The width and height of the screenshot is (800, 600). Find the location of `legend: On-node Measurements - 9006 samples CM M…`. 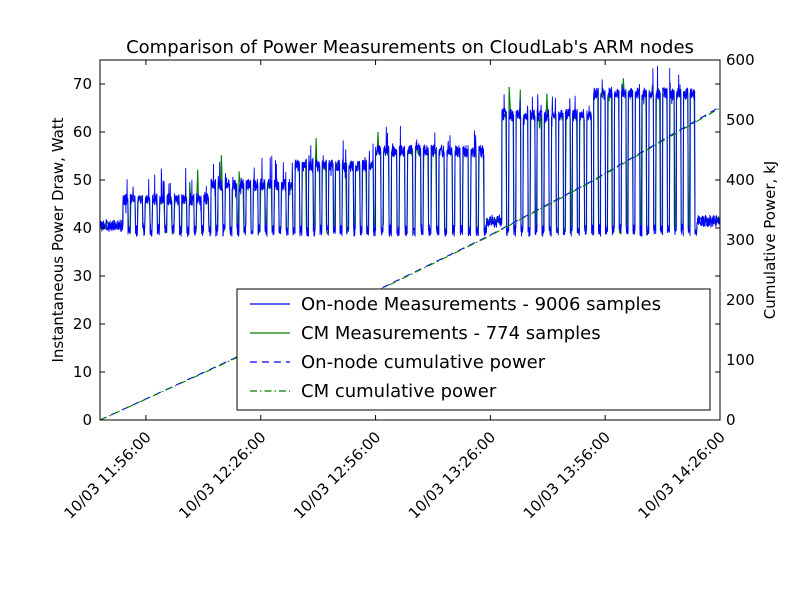

legend: On-node Measurements - 9006 samples CM M… is located at coordinates (473, 349).